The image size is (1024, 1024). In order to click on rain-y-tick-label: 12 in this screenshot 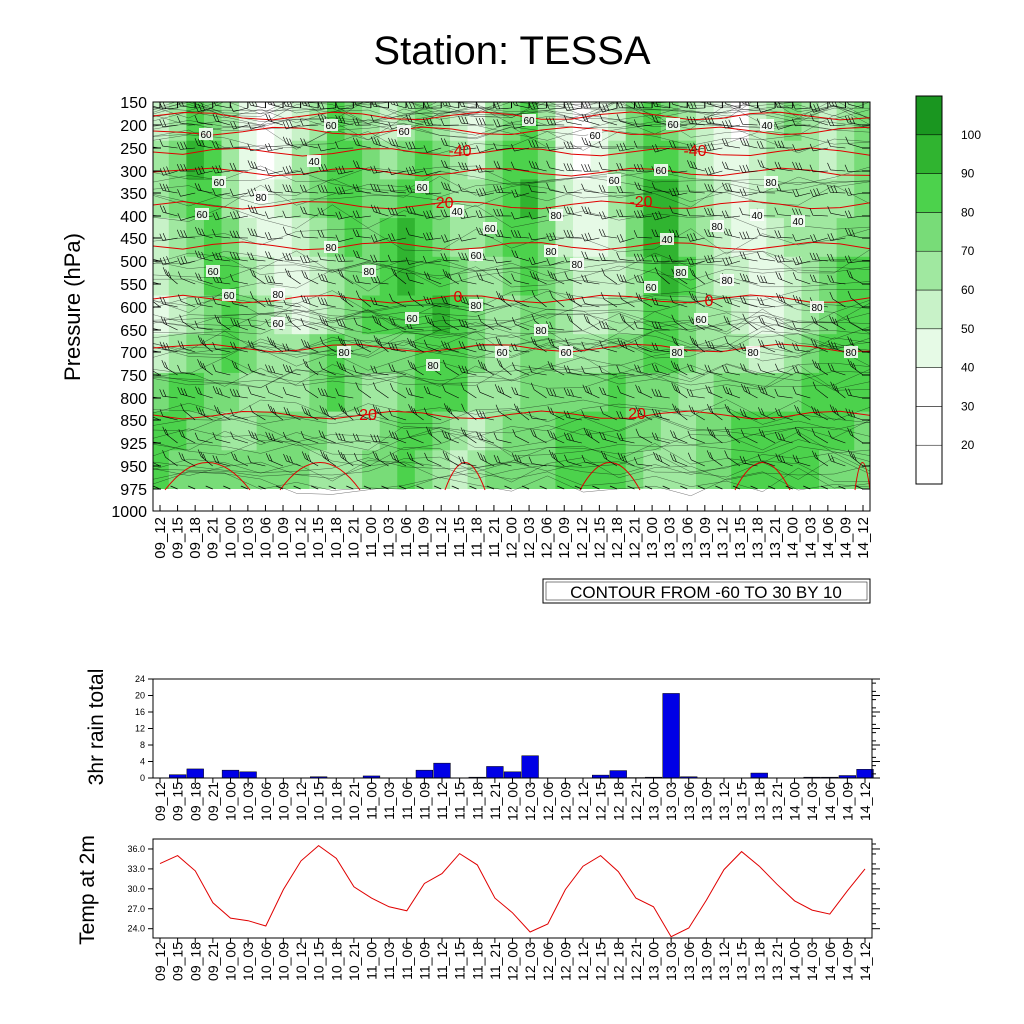, I will do `click(140, 729)`.